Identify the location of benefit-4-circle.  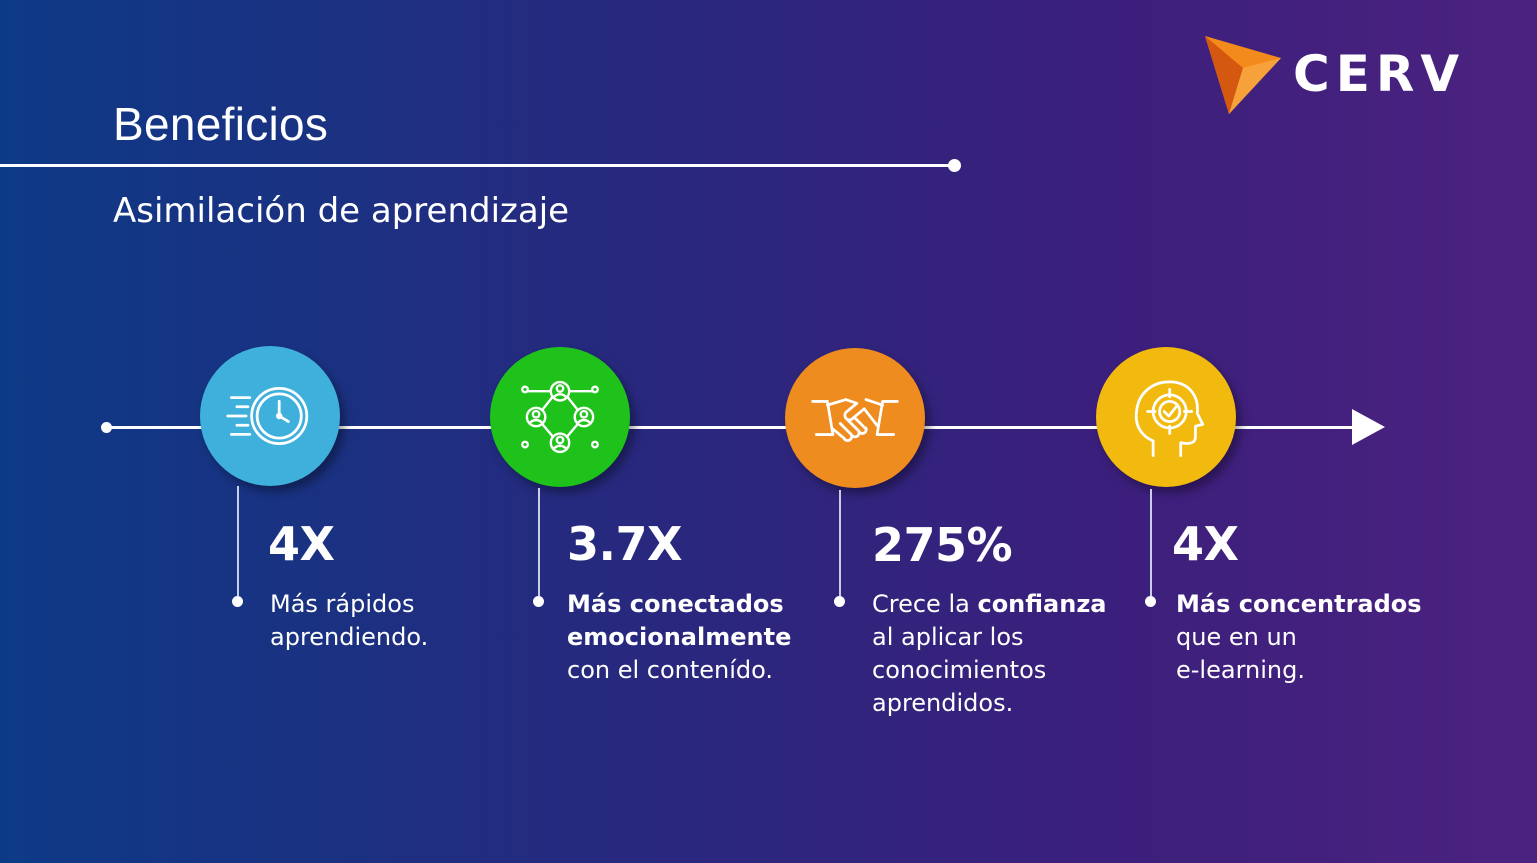
(1166, 417).